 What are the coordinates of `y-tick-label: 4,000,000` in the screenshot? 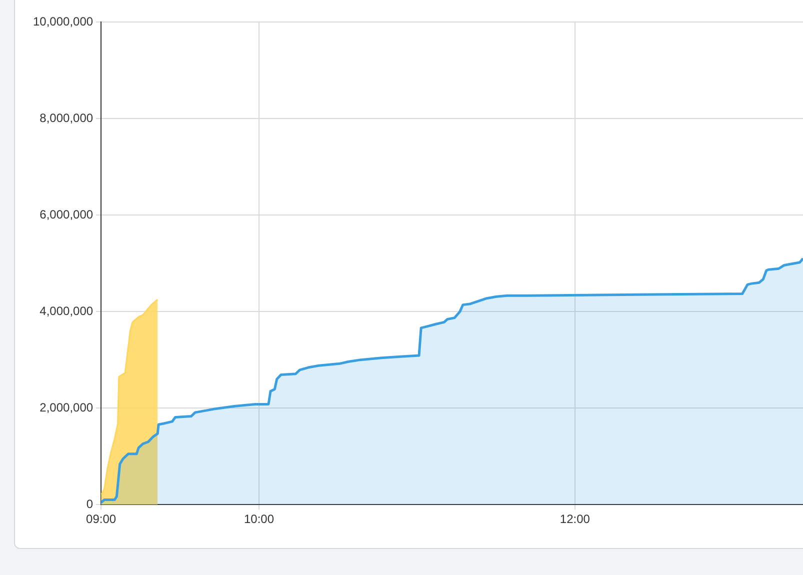 It's located at (67, 311).